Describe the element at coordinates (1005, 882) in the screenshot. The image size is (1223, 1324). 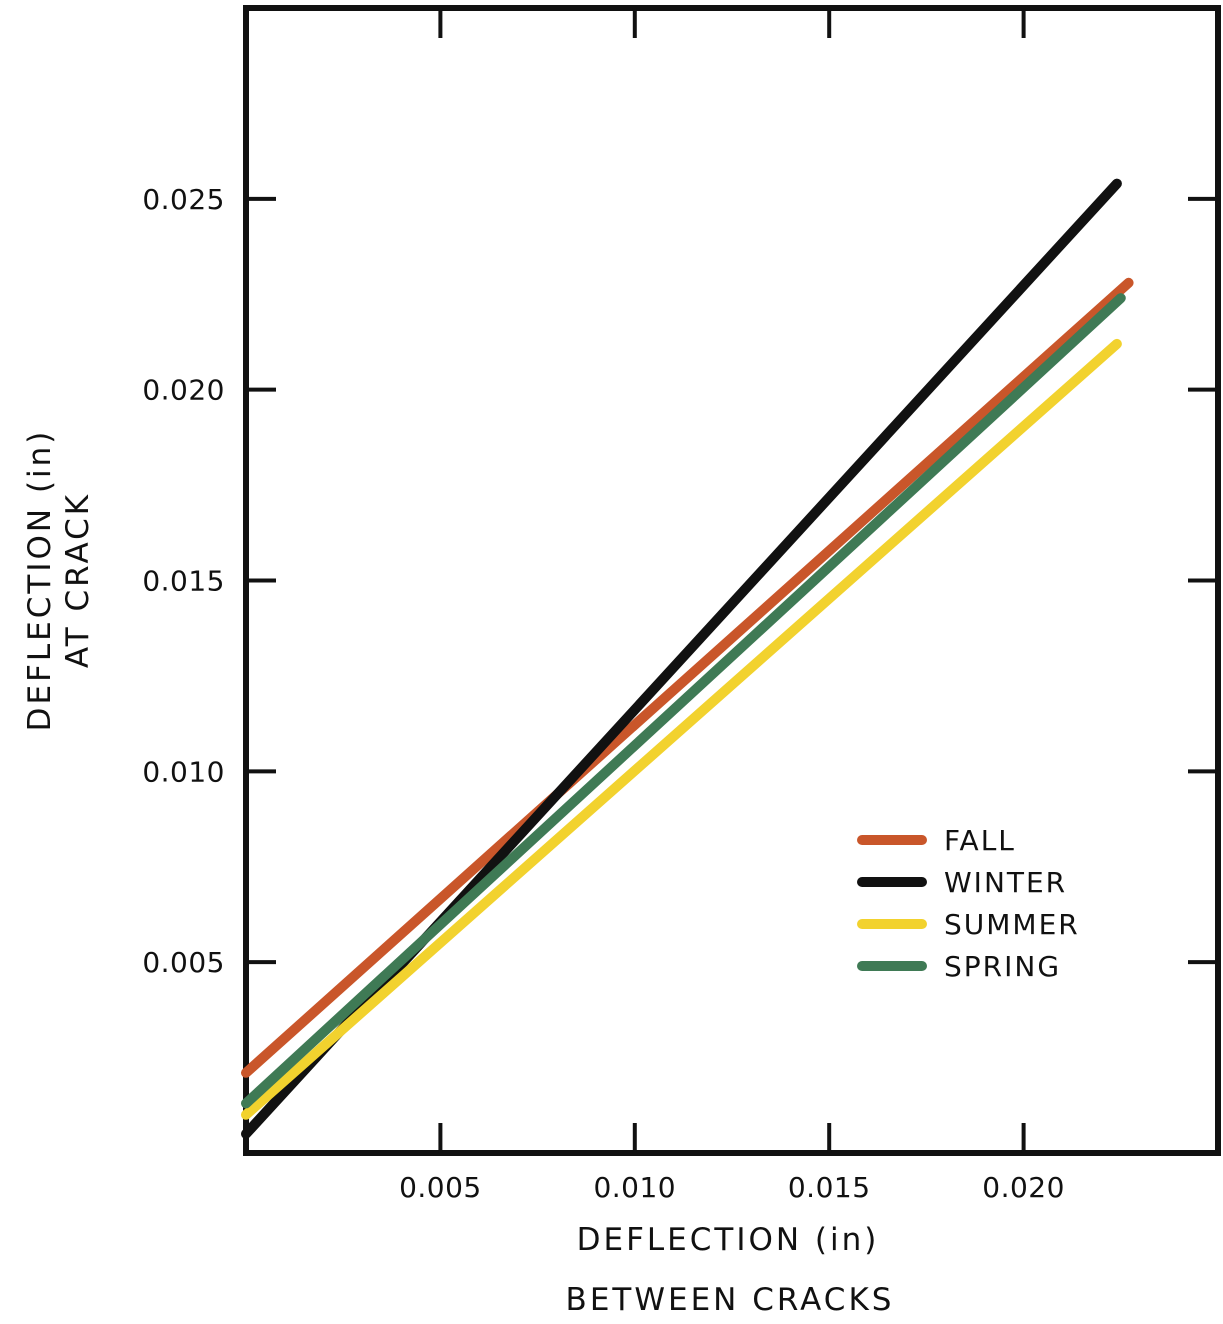
I see `legend-label-winter: WINTER` at that location.